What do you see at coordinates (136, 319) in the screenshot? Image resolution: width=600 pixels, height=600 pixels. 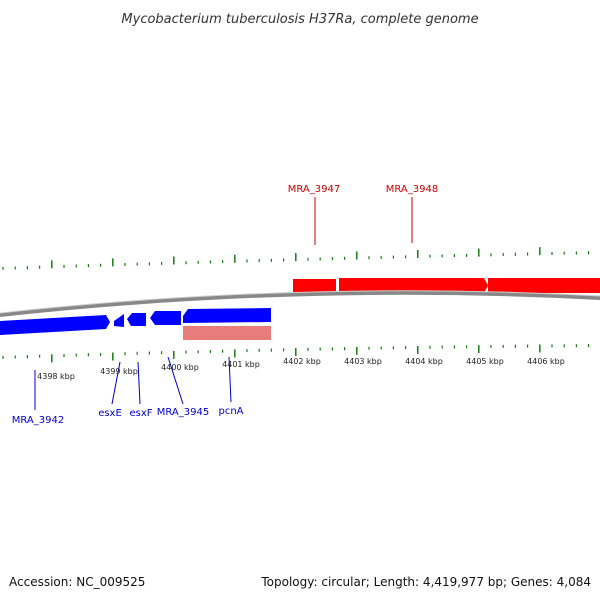 I see `gene-esxf` at bounding box center [136, 319].